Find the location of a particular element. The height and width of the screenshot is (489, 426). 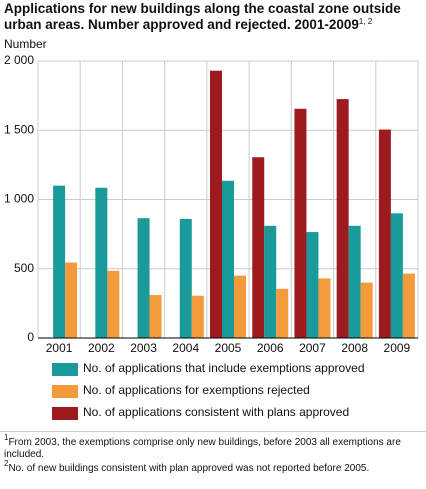

y-tick-label: 0 is located at coordinates (30, 337).